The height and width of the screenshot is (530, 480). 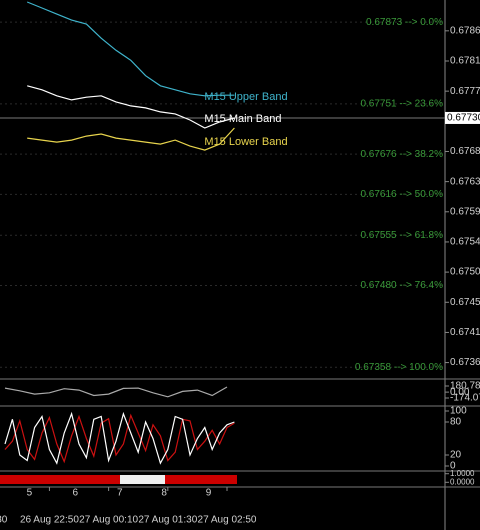 What do you see at coordinates (76, 493) in the screenshot?
I see `signal-label: 6` at bounding box center [76, 493].